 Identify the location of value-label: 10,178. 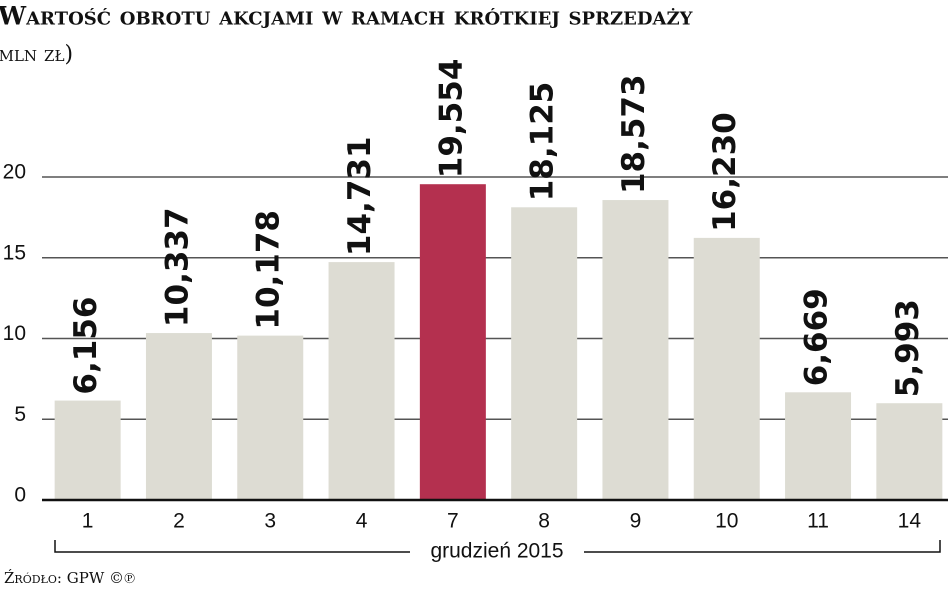
(269, 270).